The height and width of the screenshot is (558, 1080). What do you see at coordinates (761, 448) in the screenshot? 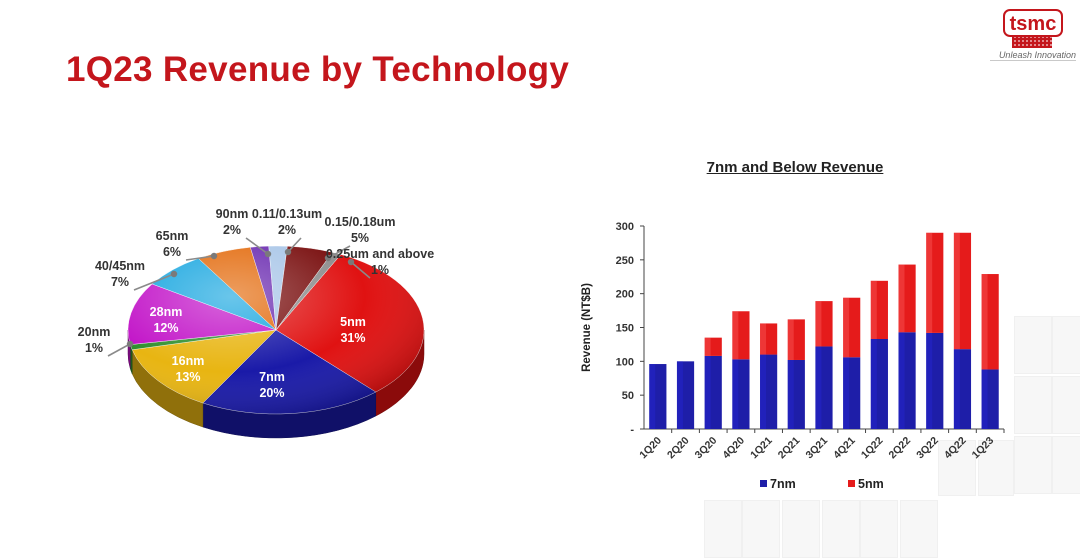
I see `x-tick-label: 1Q21` at bounding box center [761, 448].